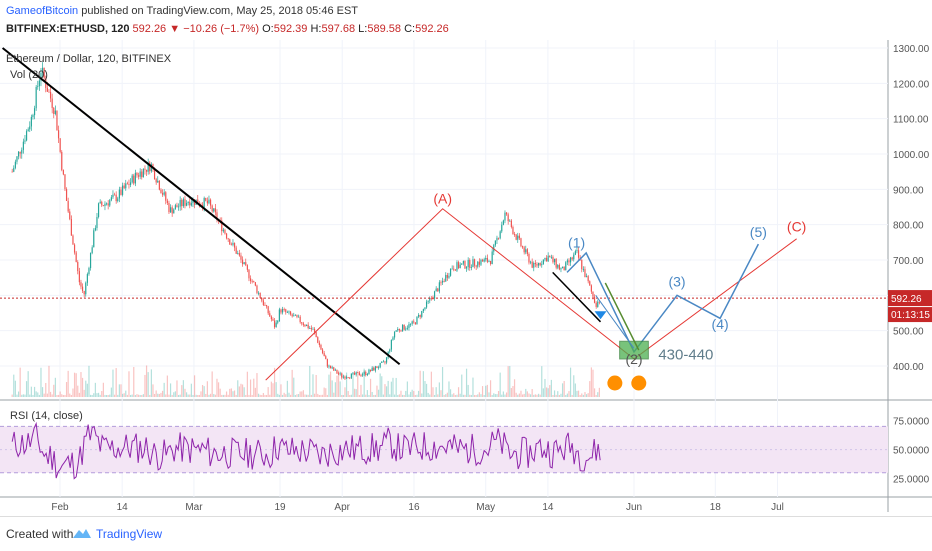  What do you see at coordinates (40, 534) in the screenshot?
I see `created-with-label: Created with` at bounding box center [40, 534].